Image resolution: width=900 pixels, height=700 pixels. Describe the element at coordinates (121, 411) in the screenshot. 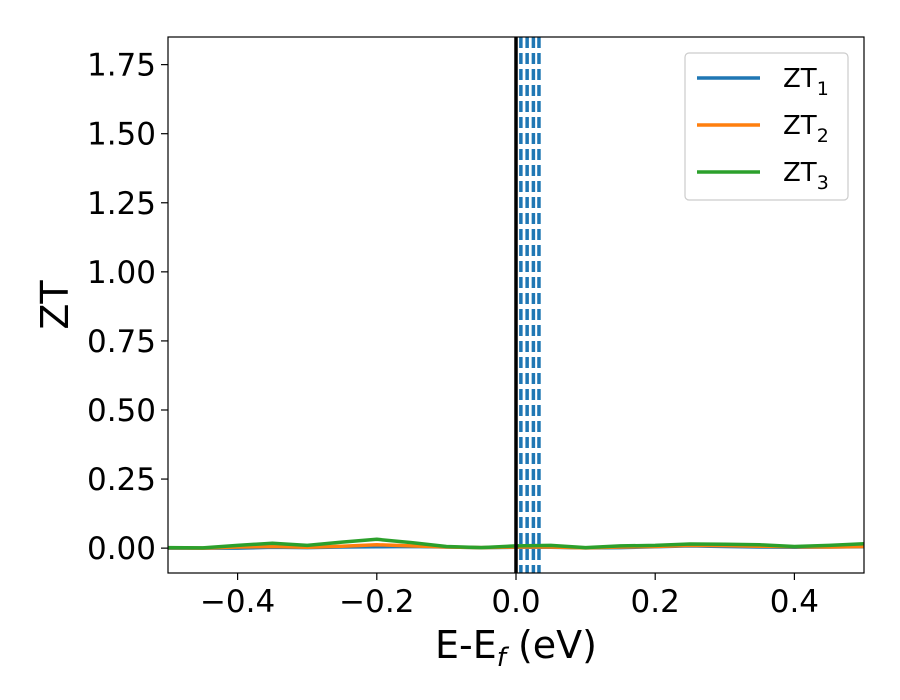

I see `y-tick-label: 0.50` at that location.